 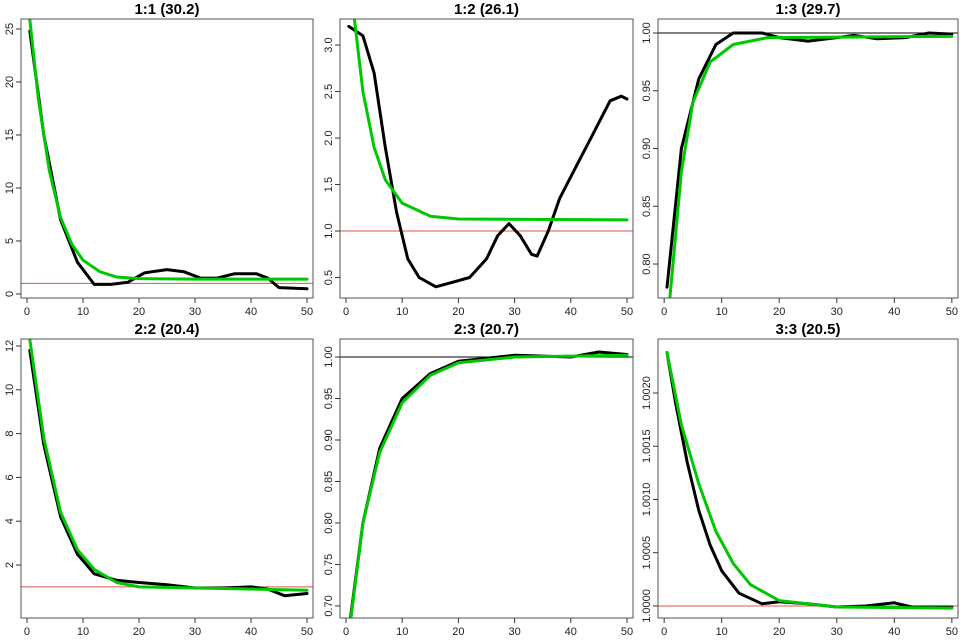 I want to click on y-tick-label: 1.0015, so click(x=647, y=446).